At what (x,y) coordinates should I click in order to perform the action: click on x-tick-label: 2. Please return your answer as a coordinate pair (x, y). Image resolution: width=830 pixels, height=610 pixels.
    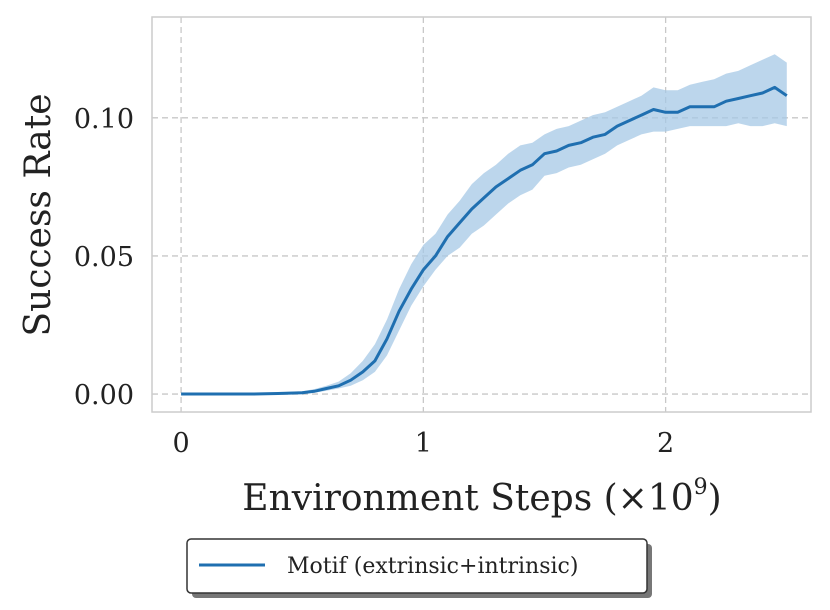
    Looking at the image, I should click on (665, 443).